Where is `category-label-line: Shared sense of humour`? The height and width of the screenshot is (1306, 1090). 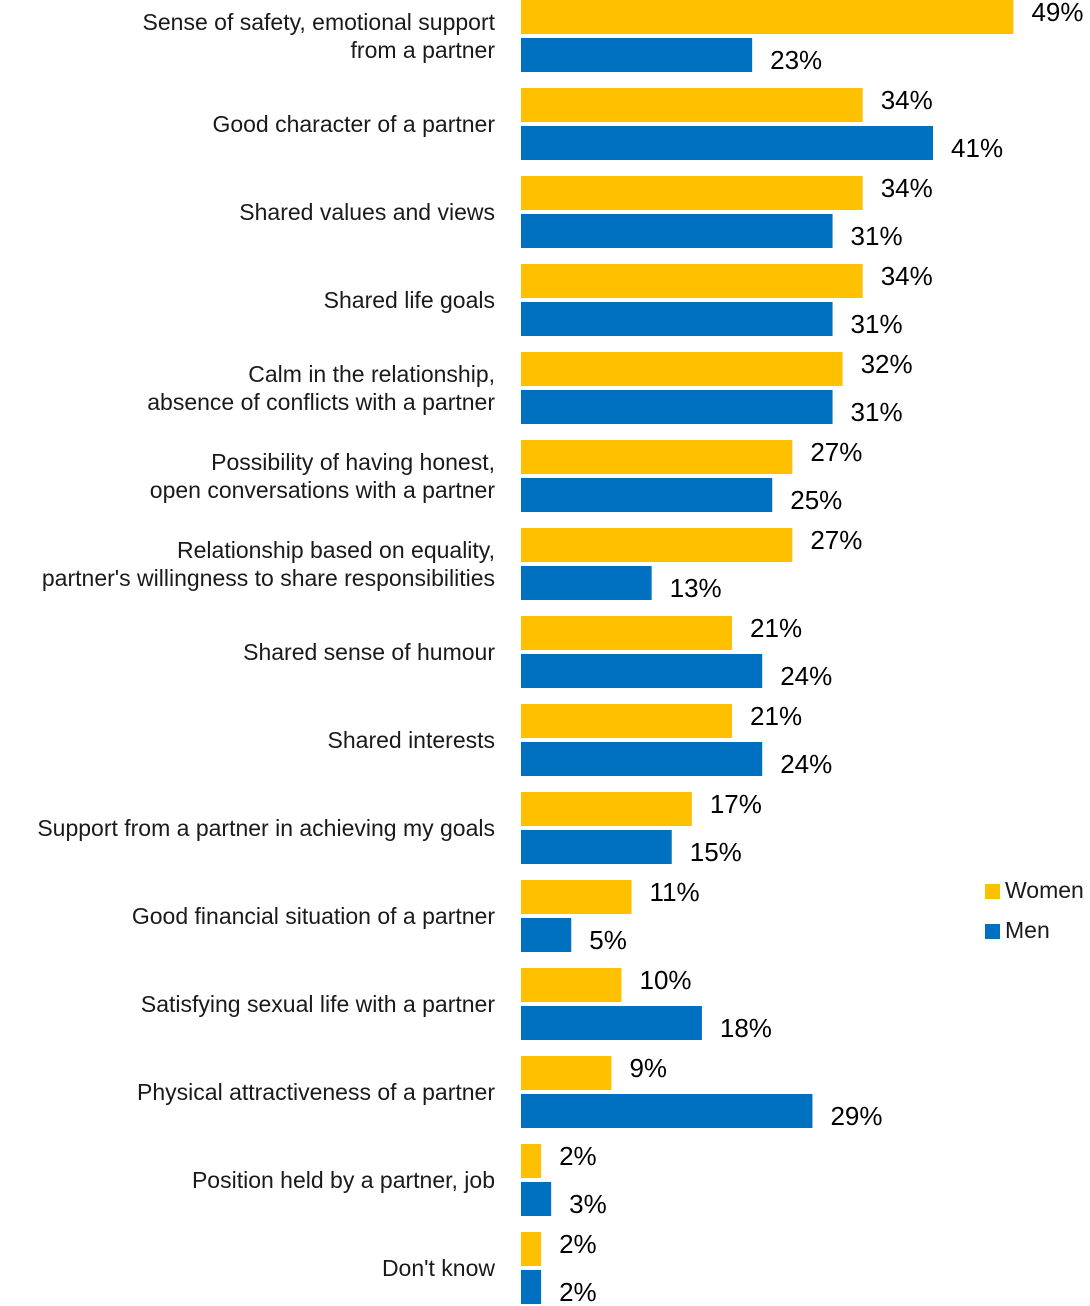 category-label-line: Shared sense of humour is located at coordinates (369, 652).